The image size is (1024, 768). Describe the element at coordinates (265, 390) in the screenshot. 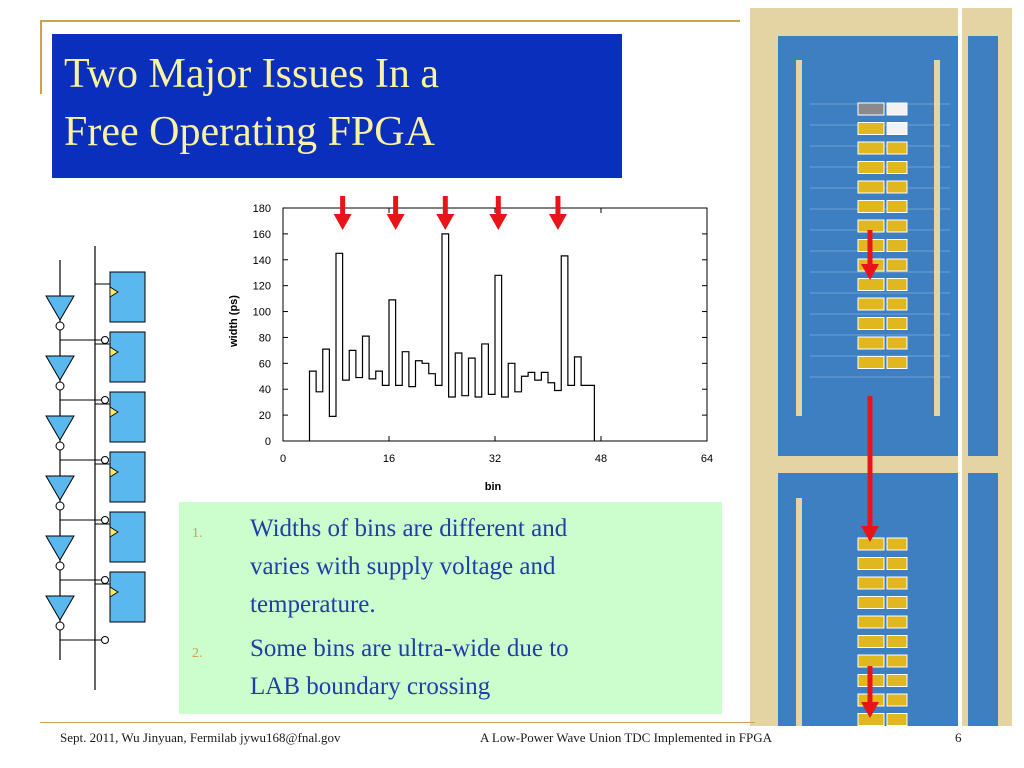

I see `y-tick-label: 40` at that location.